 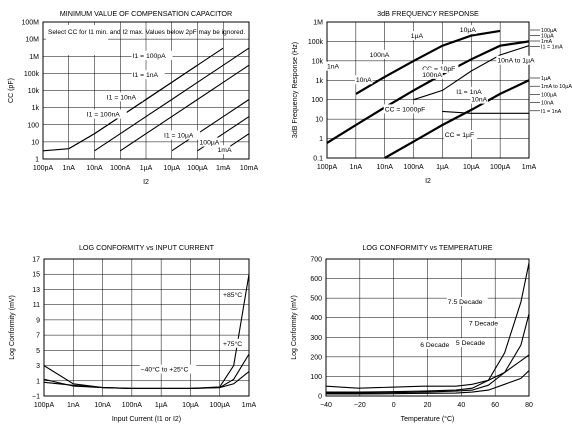 I want to click on annotation-label: CC = 1µF, so click(x=459, y=135).